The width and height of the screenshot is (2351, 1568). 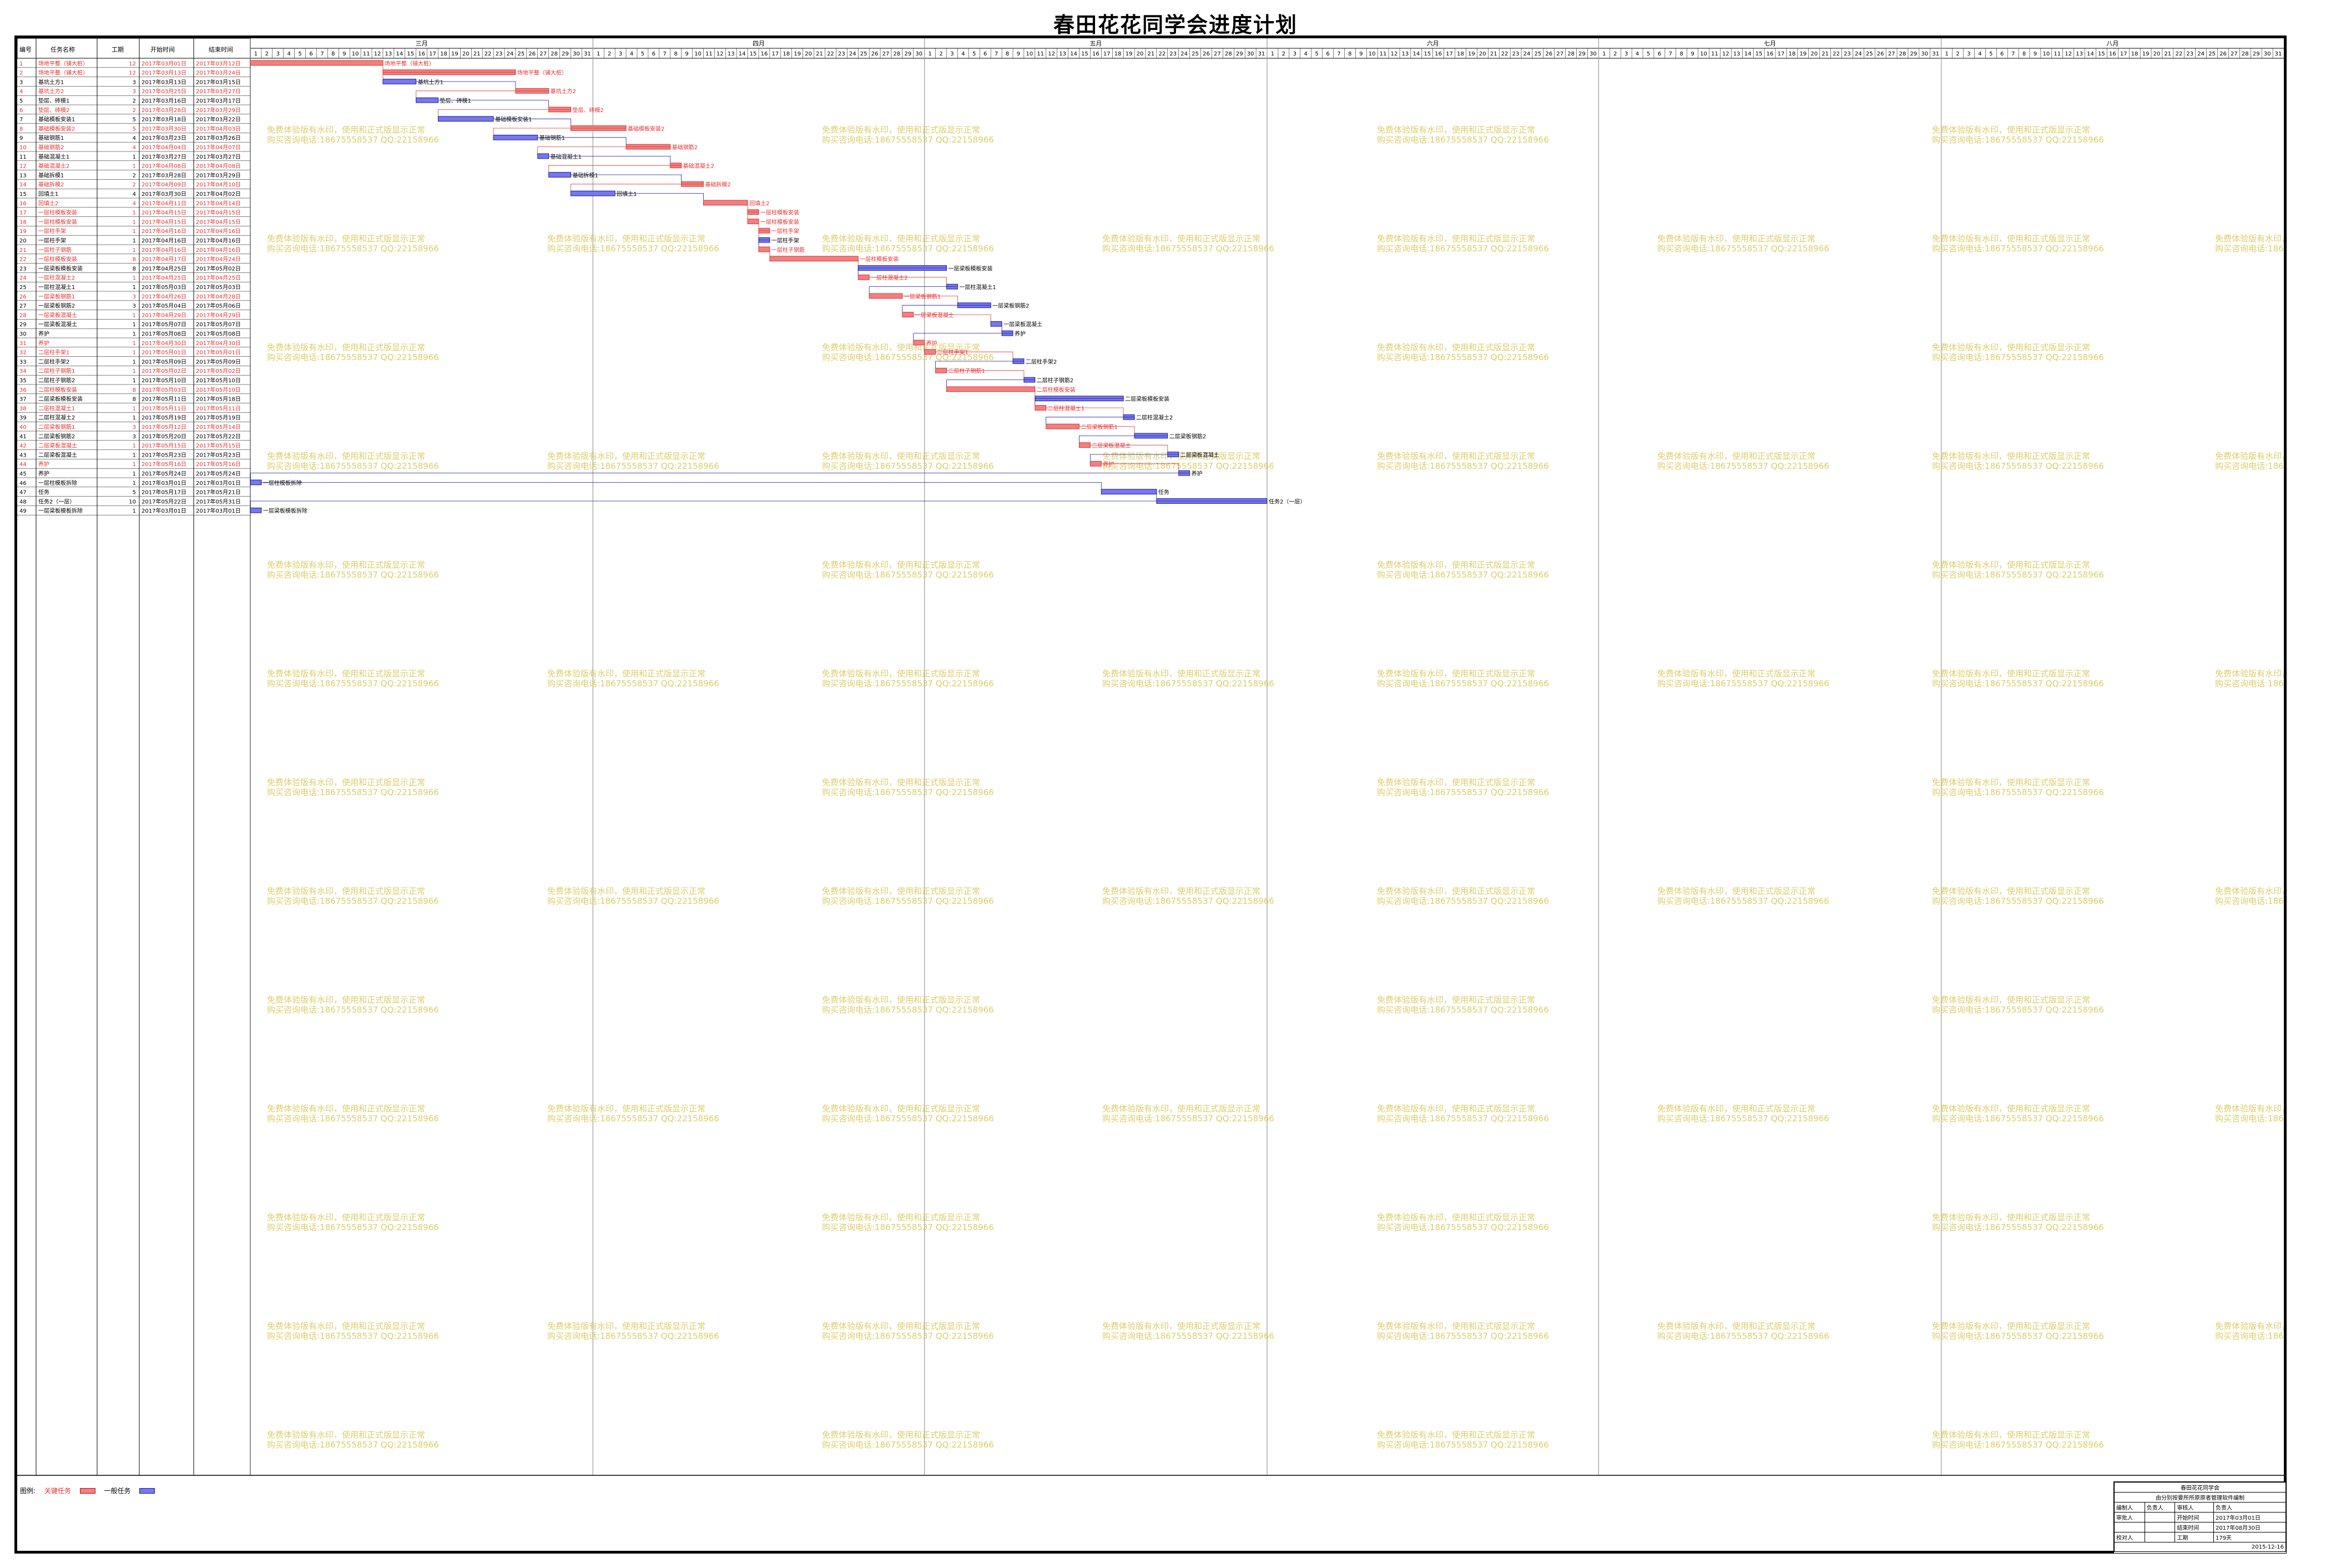 I want to click on task-start: 2017年03月16日, so click(x=164, y=100).